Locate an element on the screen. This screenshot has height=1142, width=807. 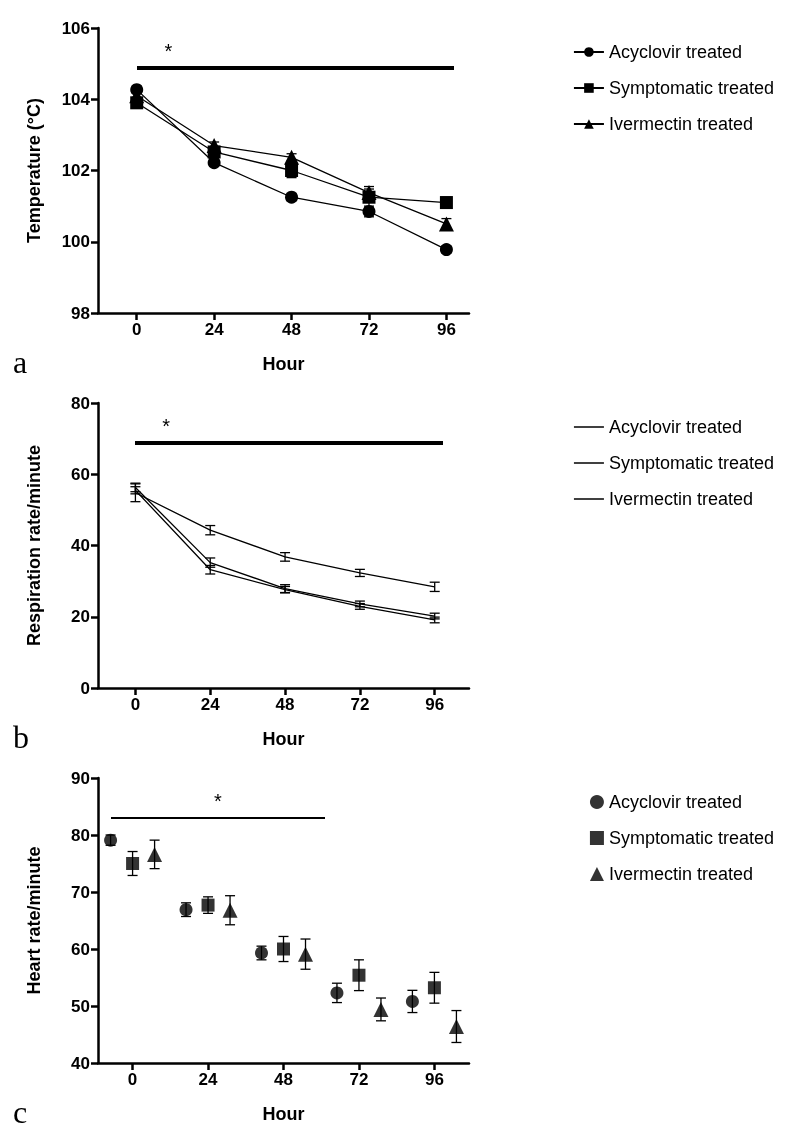
y-axis-title: Respiration rate/minute is located at coordinates (34, 545).